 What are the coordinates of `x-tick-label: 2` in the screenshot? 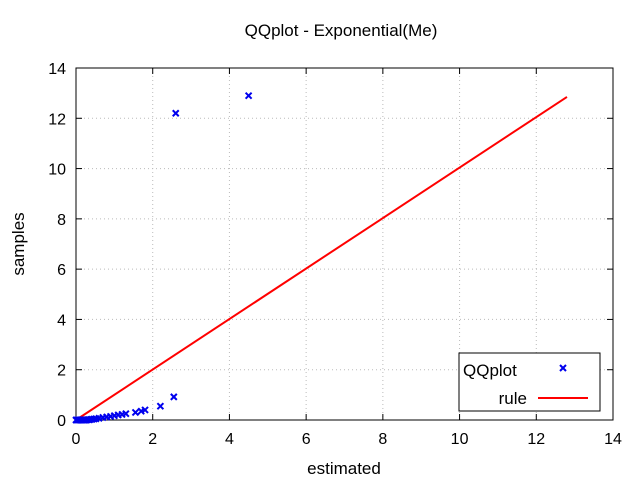 It's located at (152, 439).